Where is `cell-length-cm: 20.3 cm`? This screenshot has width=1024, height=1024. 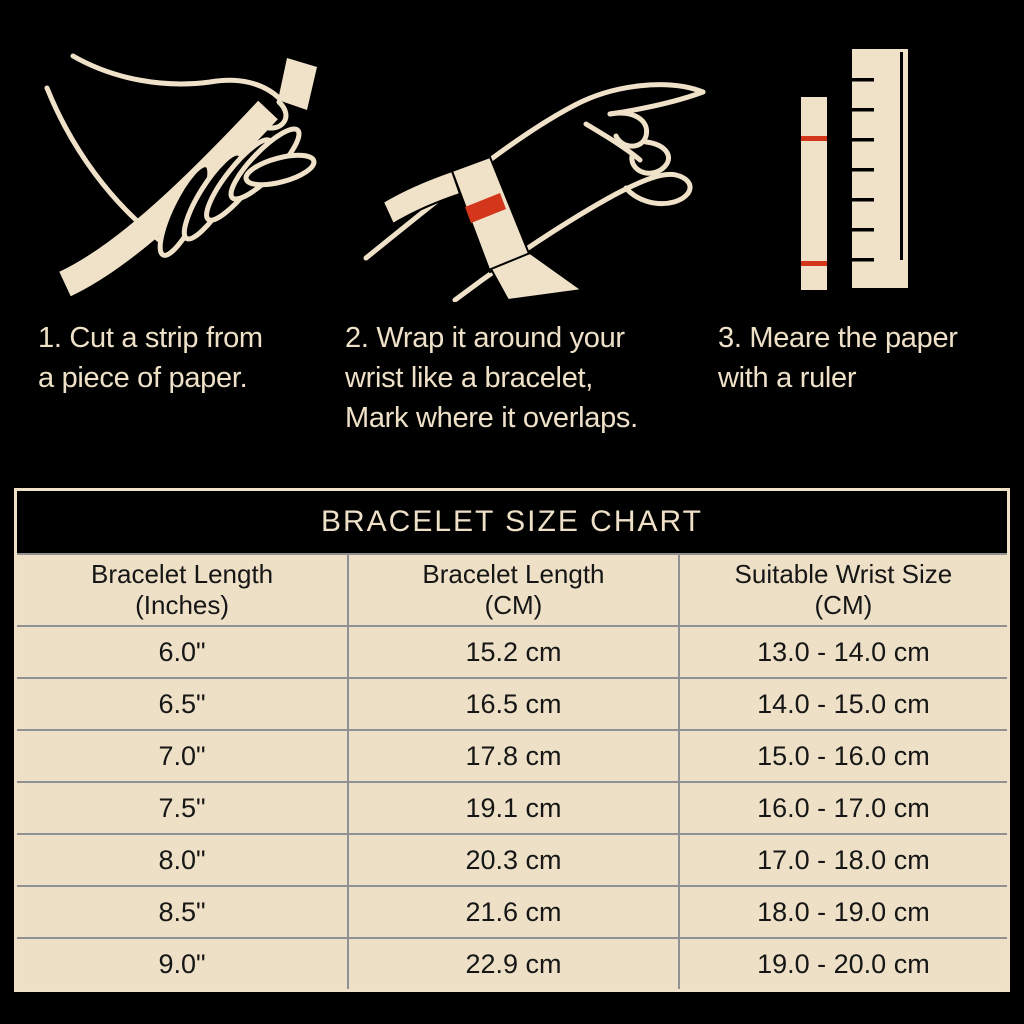
cell-length-cm: 20.3 cm is located at coordinates (513, 860).